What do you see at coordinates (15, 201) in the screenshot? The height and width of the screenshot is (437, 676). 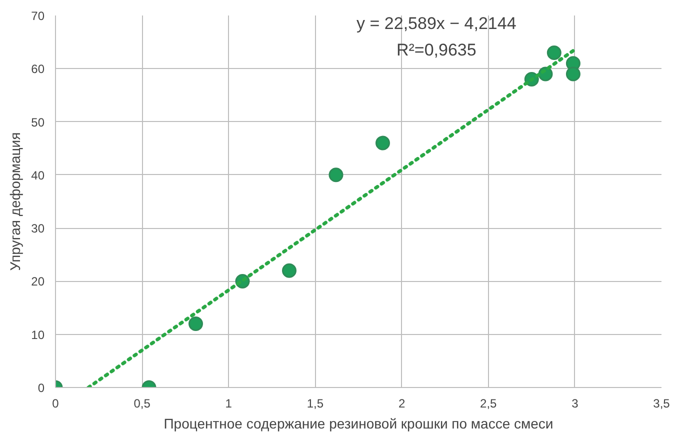 I see `y-axis-title: Упругая деформация` at bounding box center [15, 201].